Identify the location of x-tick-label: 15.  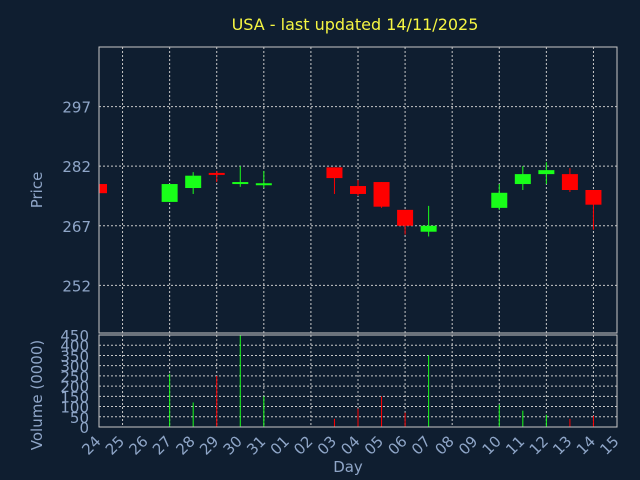
(609, 445).